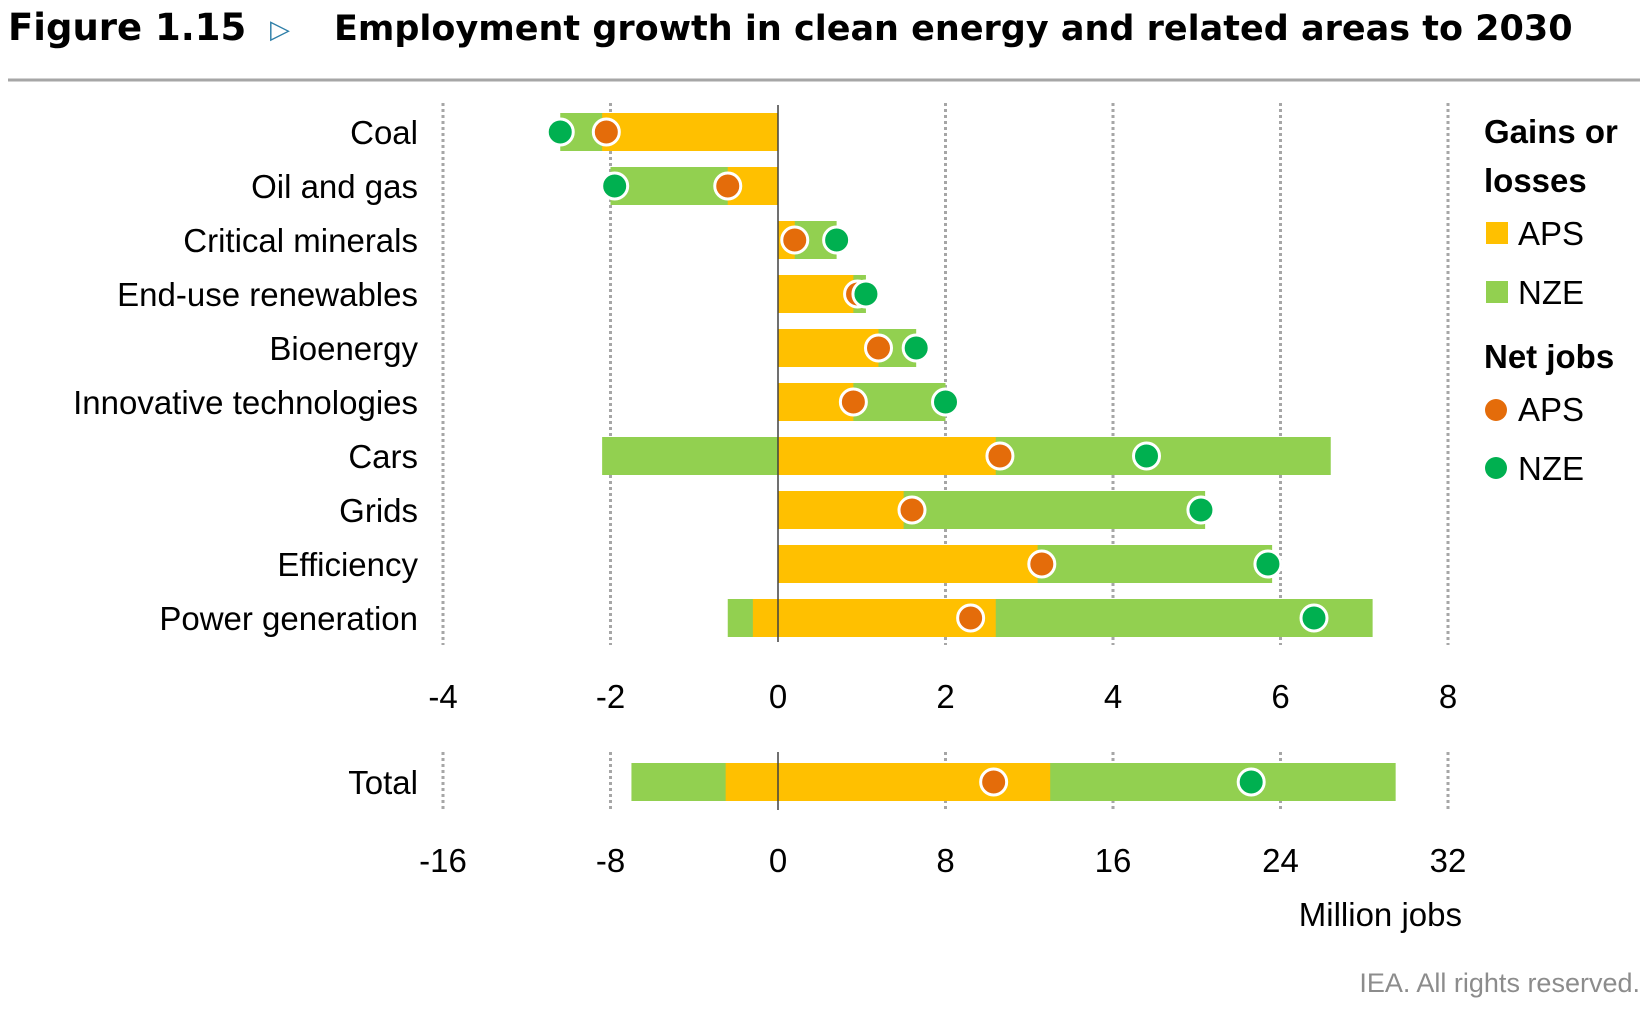 The width and height of the screenshot is (1647, 1018). I want to click on x-tick-label: 16, so click(1113, 860).